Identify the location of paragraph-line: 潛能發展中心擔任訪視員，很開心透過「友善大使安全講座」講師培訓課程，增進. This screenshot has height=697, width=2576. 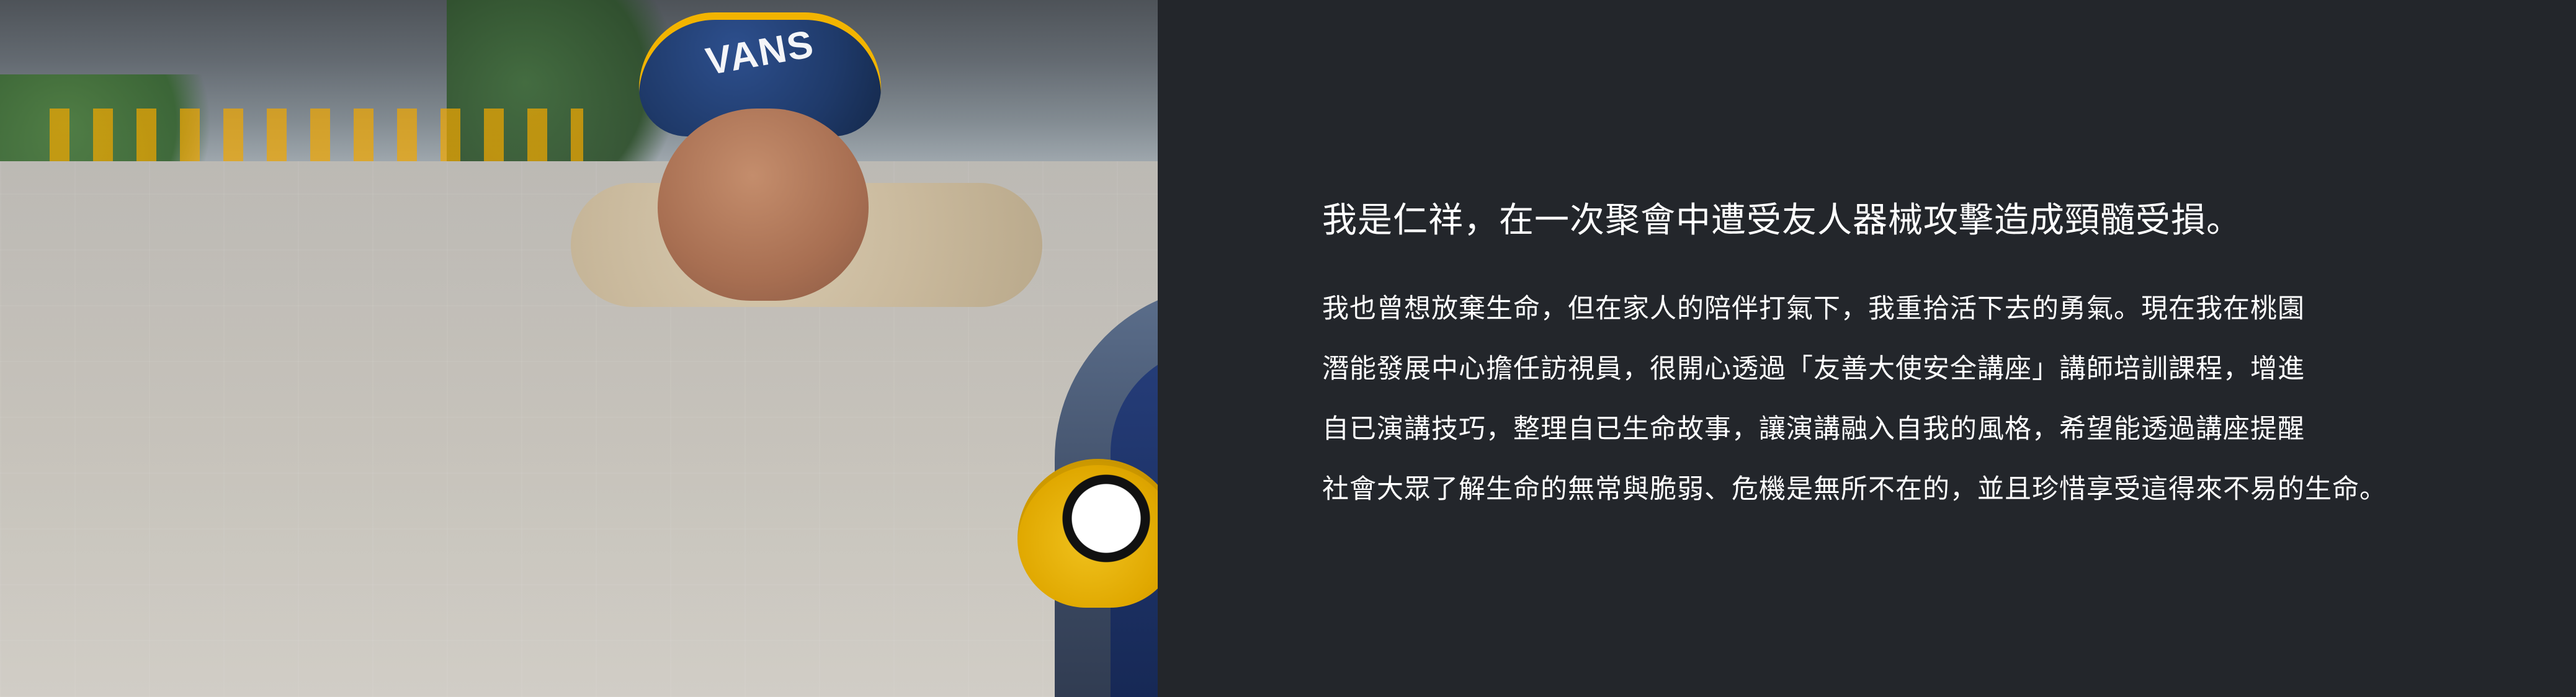
(1813, 368).